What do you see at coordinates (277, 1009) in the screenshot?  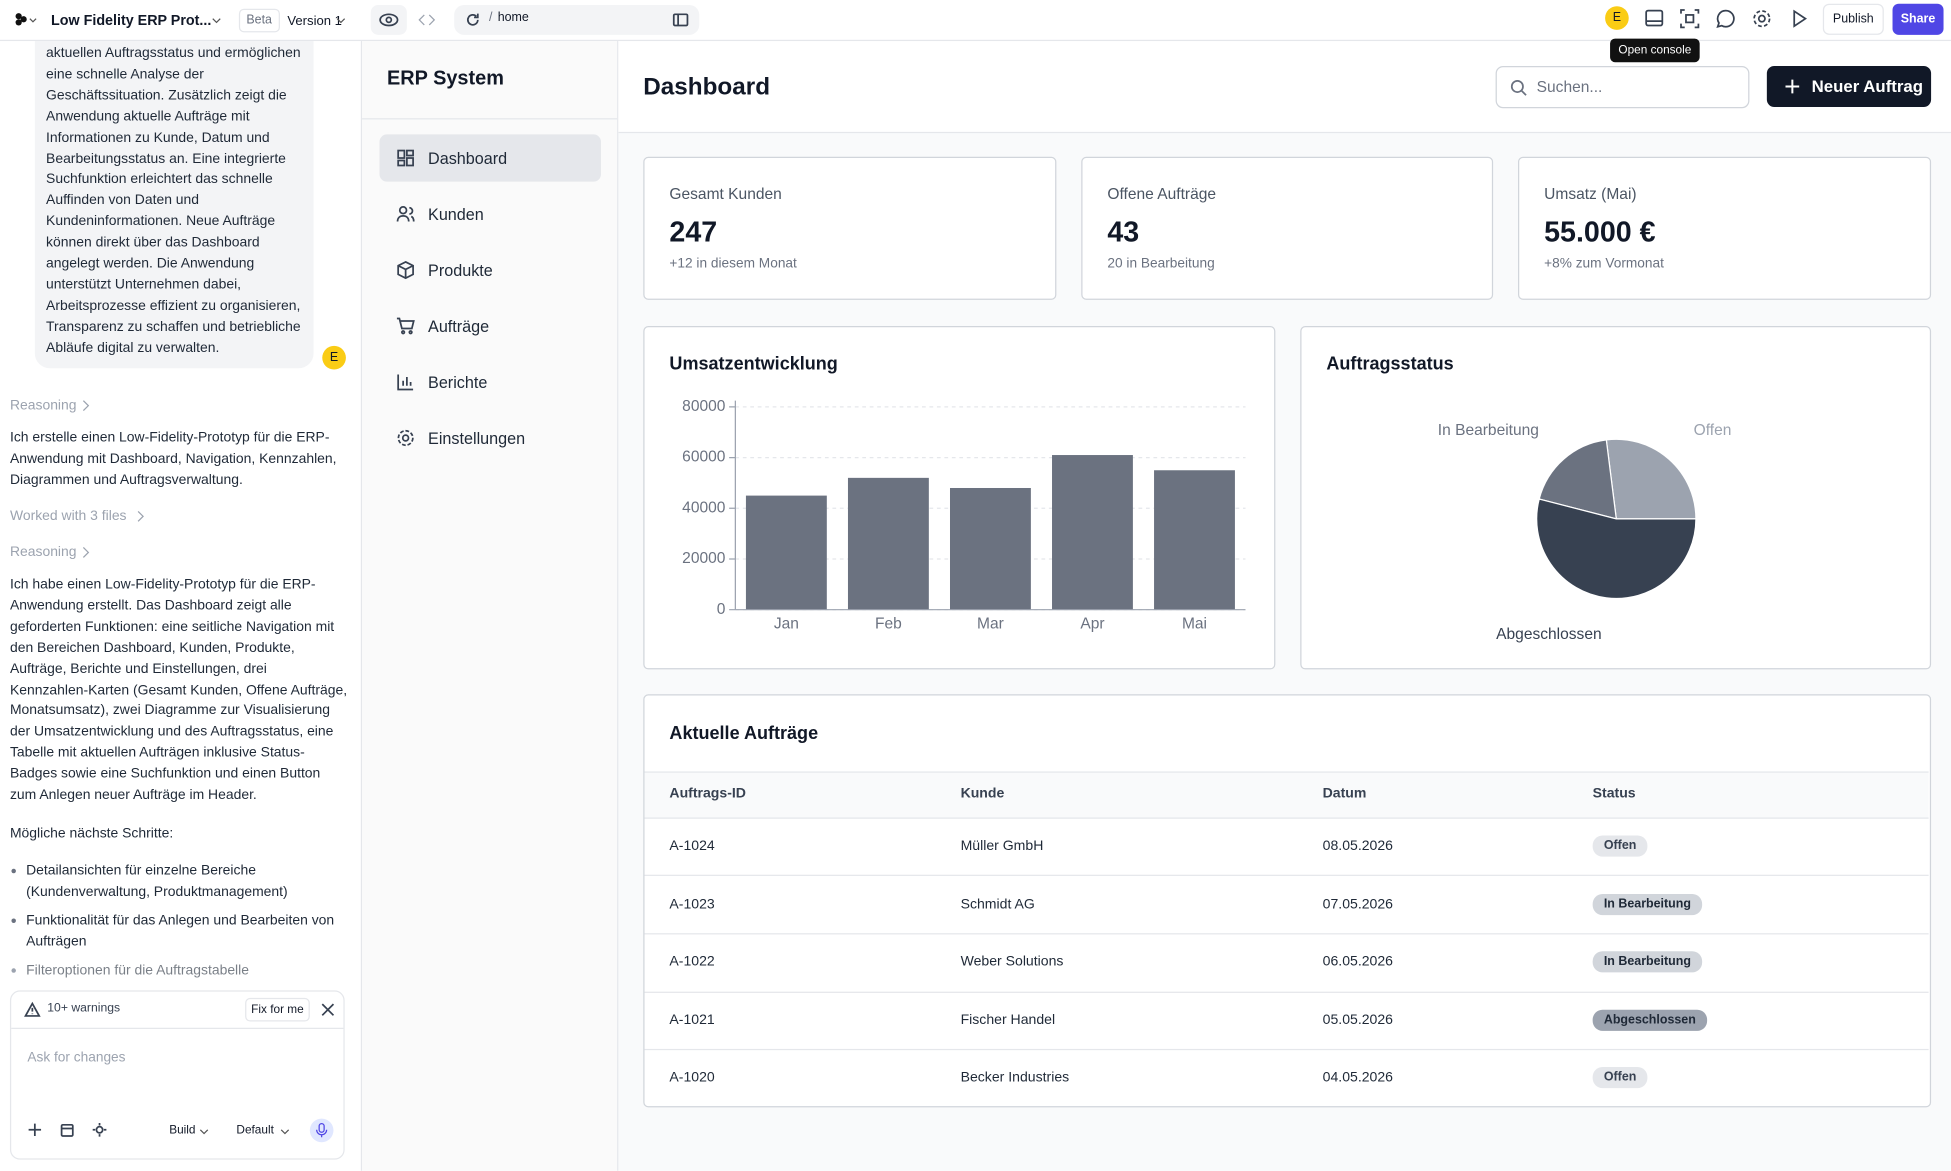 I see `fix-button: Fix for me` at bounding box center [277, 1009].